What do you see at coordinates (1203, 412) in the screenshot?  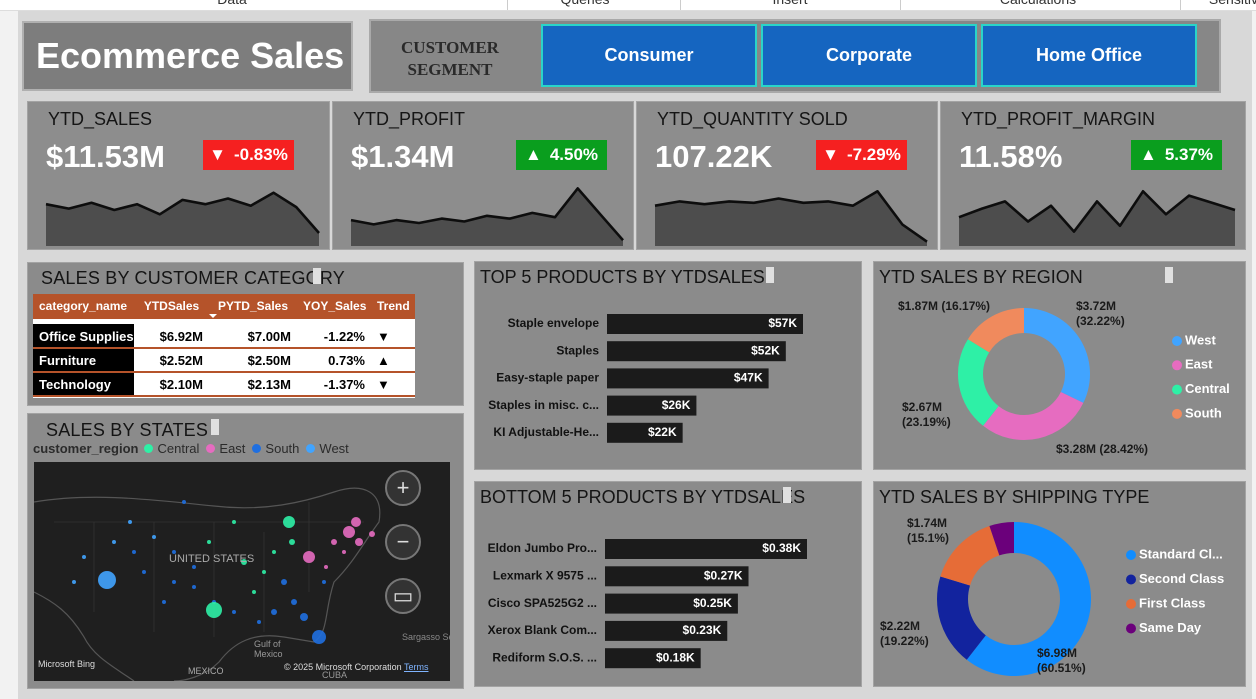 I see `legend-label: South` at bounding box center [1203, 412].